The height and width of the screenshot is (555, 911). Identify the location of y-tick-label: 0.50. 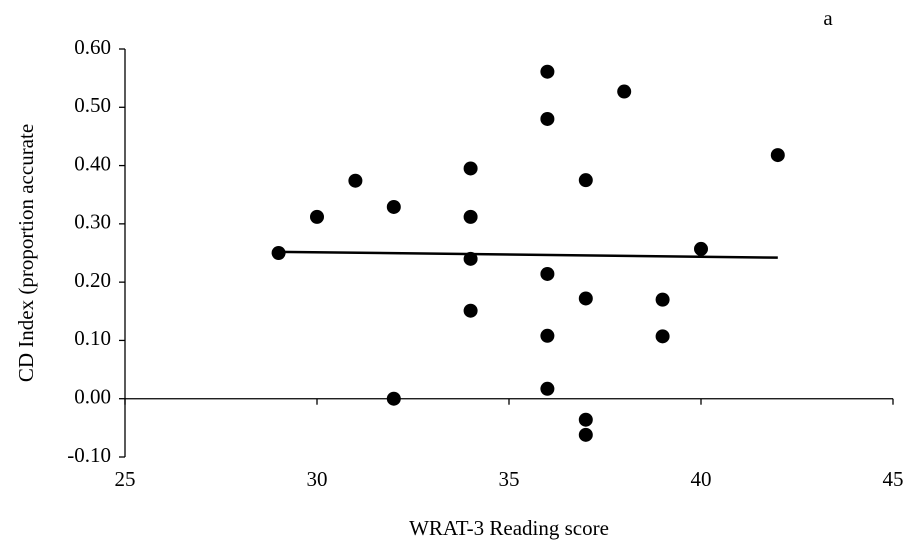
(92, 105).